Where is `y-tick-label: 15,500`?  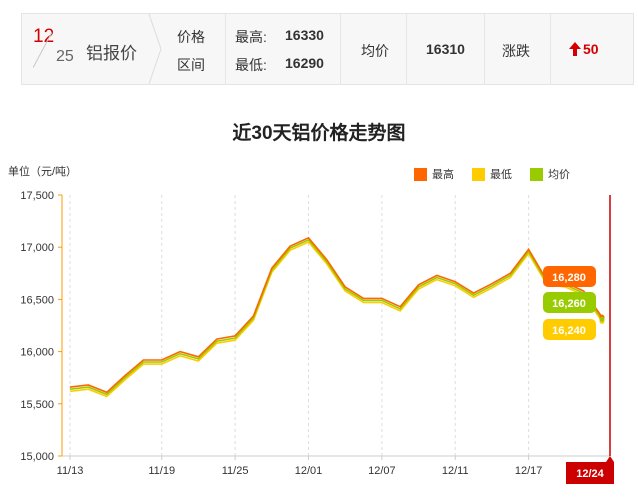
y-tick-label: 15,500 is located at coordinates (37, 405).